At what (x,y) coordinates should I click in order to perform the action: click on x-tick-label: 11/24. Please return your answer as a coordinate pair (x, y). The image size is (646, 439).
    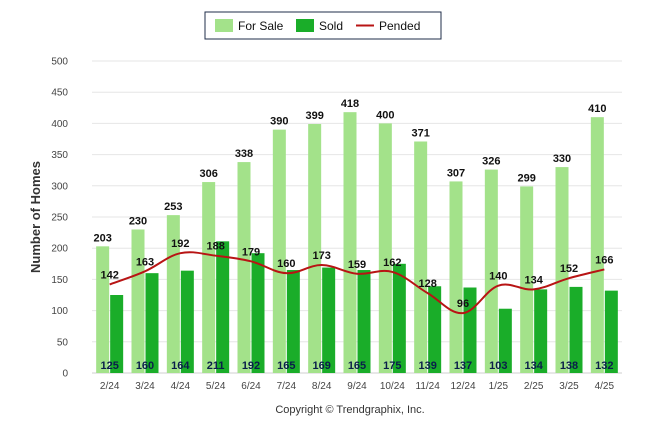
    Looking at the image, I should click on (428, 386).